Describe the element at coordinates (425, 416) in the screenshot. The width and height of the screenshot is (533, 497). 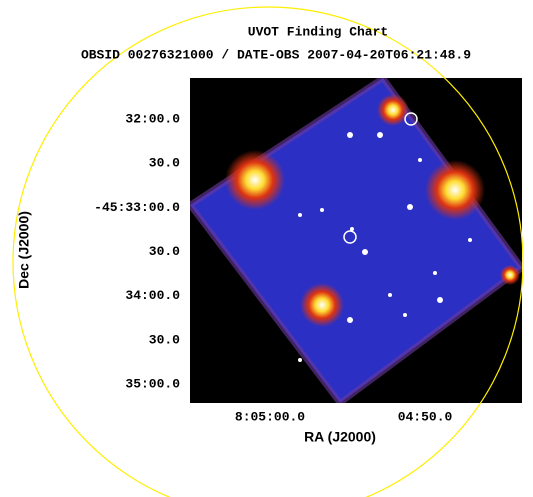
I see `x-tick-label: 04:50.0` at that location.